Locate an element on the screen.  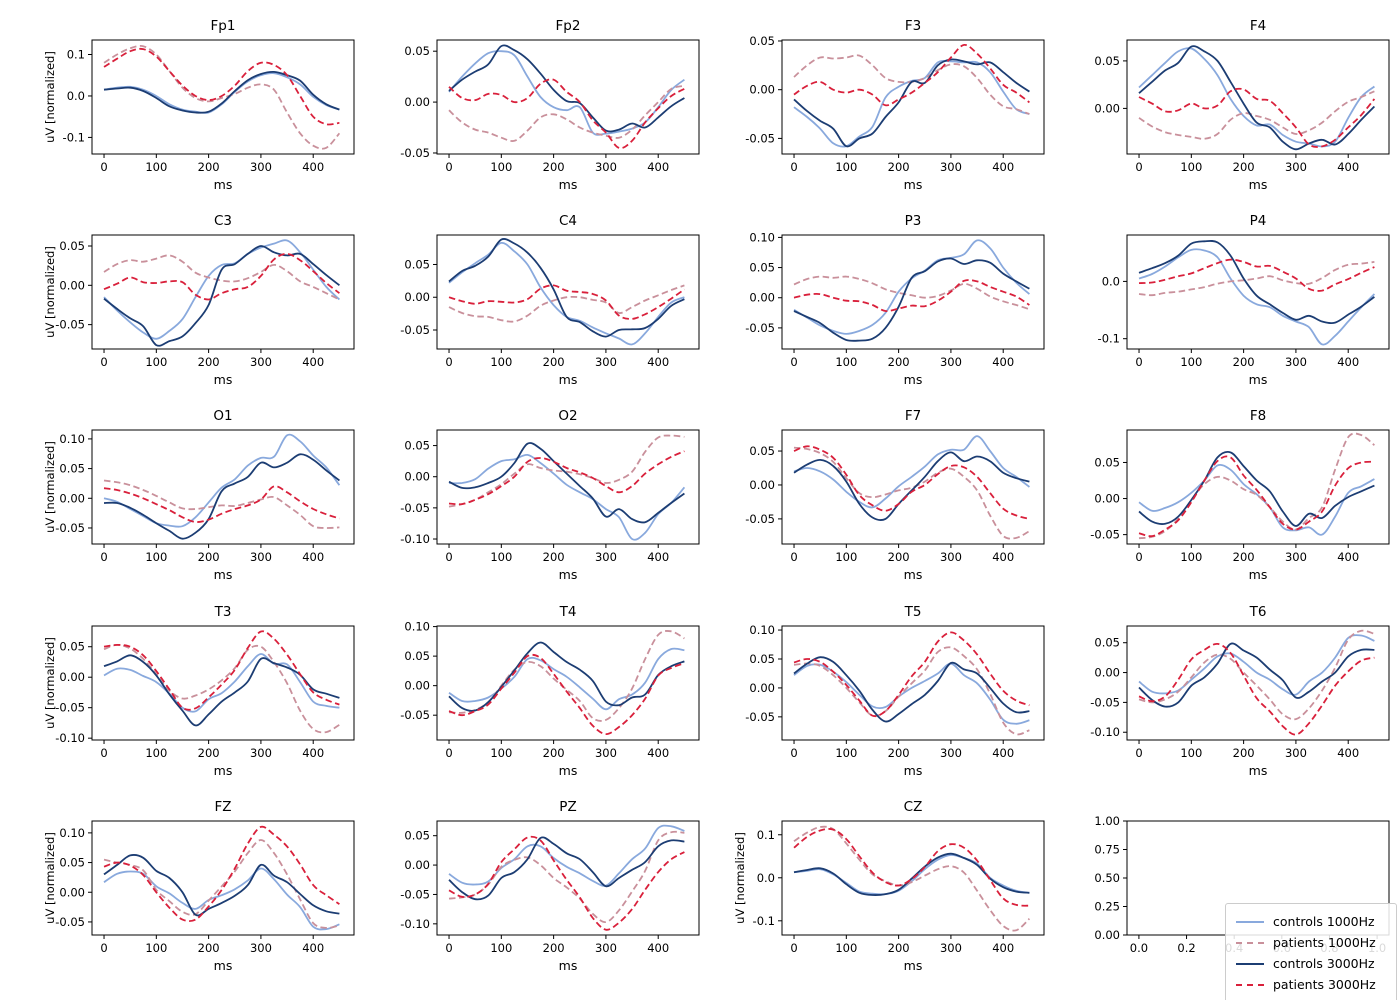
subplot-canvas: F7 0.05 0.00 -0.05 0 100 200 300 400 ms is located at coordinates (895, 495).